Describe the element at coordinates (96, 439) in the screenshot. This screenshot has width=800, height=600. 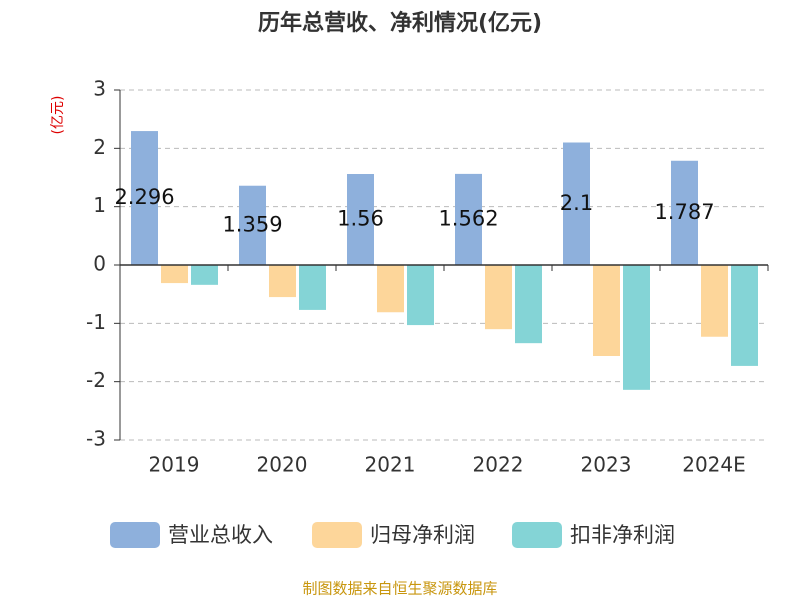
I see `y-tick-label: -3` at that location.